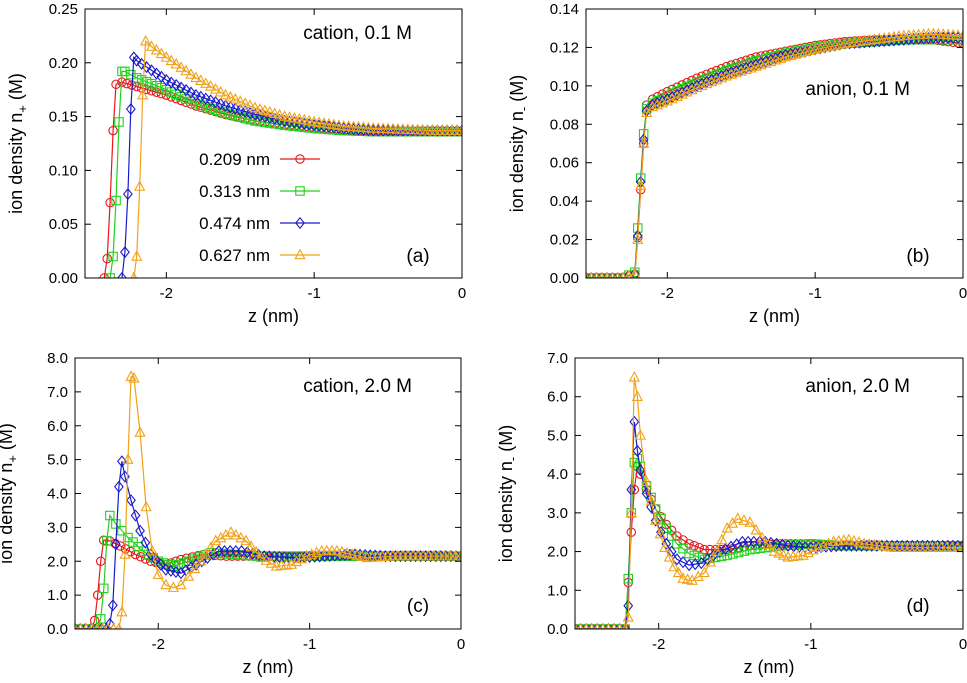 This screenshot has width=967, height=683. What do you see at coordinates (917, 606) in the screenshot?
I see `panel-label: (d)` at bounding box center [917, 606].